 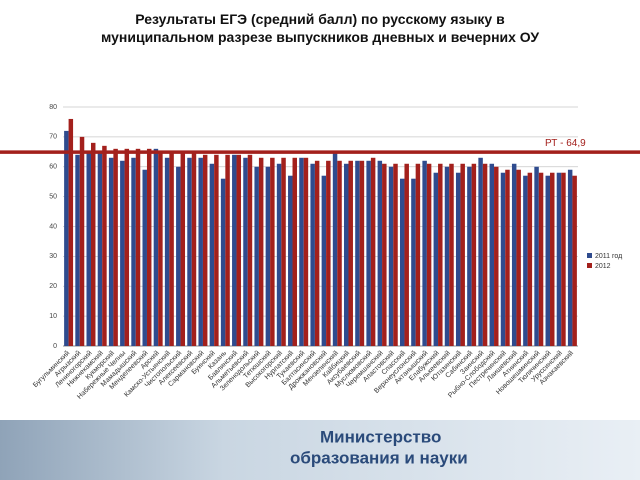 I want to click on y-tick-label: 30, so click(x=53, y=256).